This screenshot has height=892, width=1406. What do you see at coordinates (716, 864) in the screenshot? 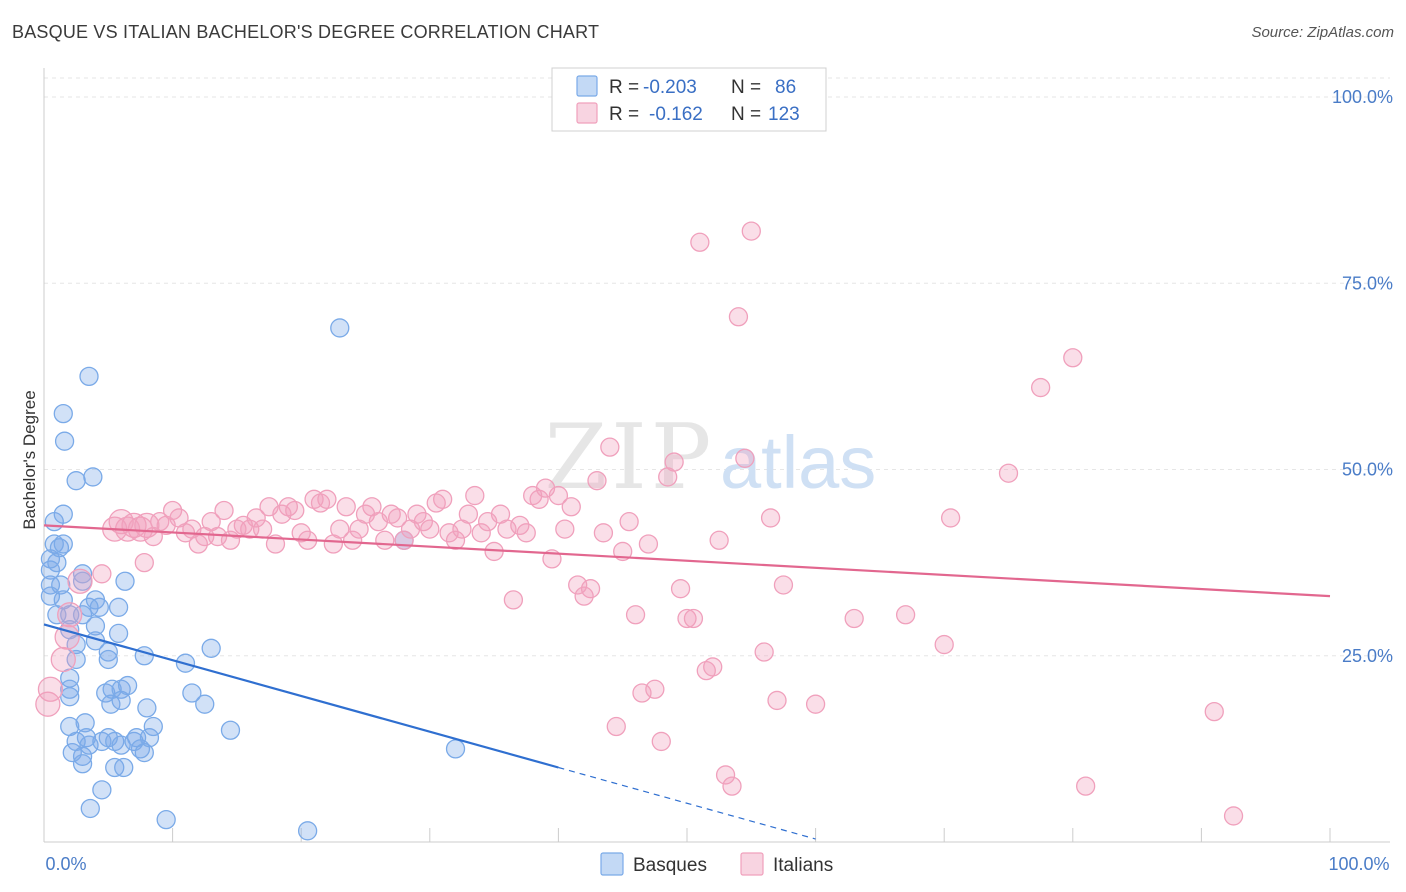
I see `bottom-legend: Basques Italians` at bounding box center [716, 864].